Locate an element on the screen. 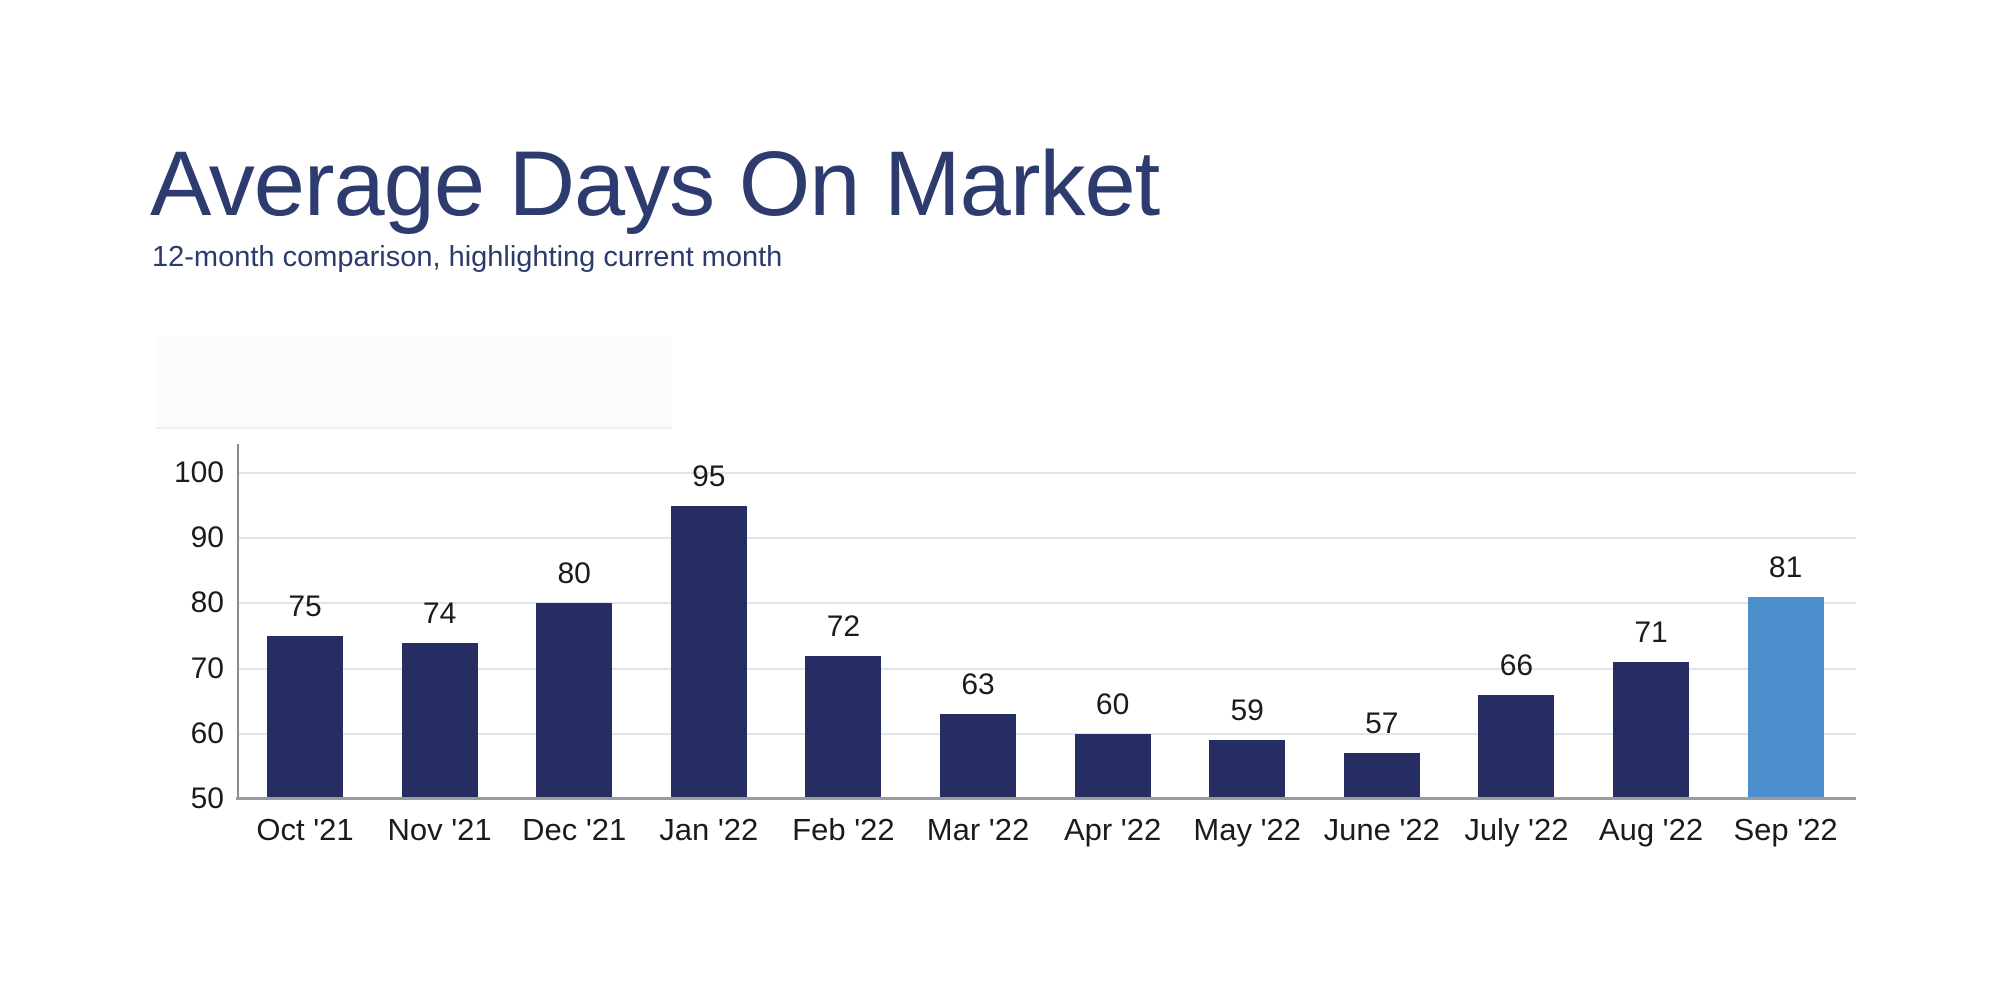 Image resolution: width=2000 pixels, height=1000 pixels. bar-value-label: 66 is located at coordinates (1516, 665).